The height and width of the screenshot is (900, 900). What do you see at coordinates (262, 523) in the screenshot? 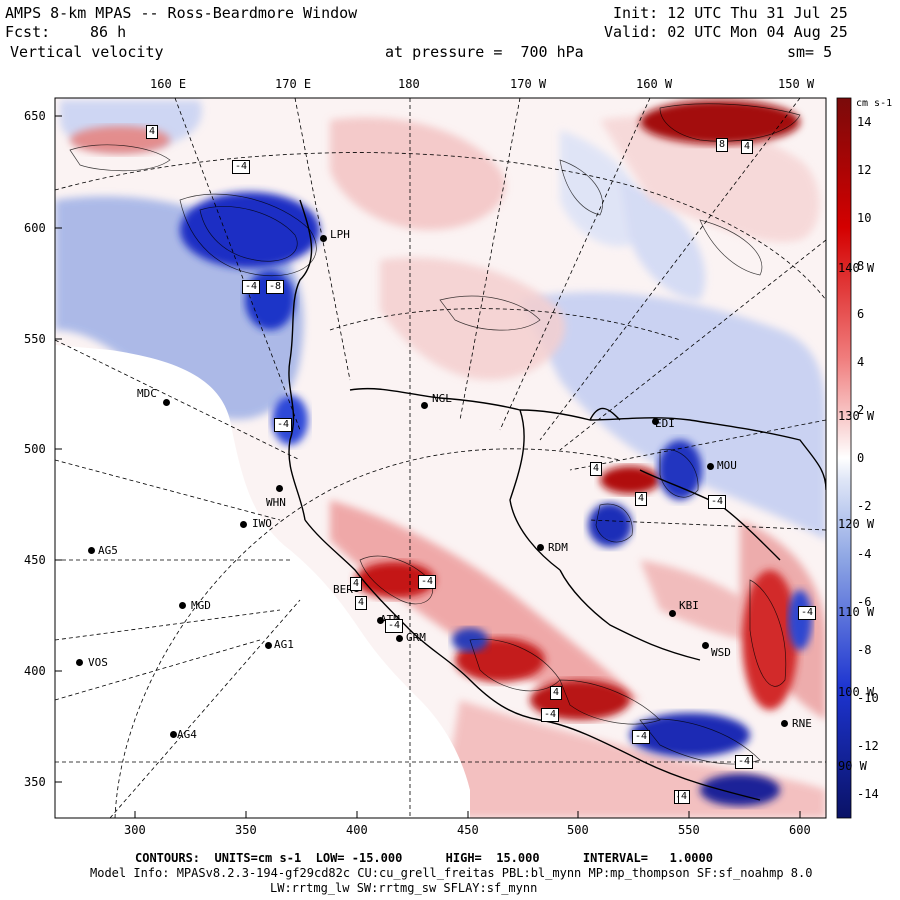
I see `station-label: IWO` at bounding box center [262, 523].